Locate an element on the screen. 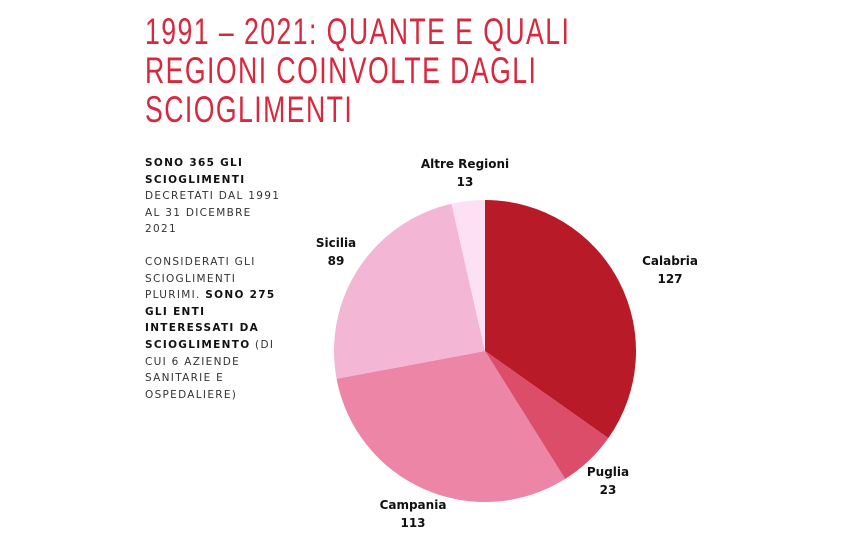  summary-text-segment: SANITARIE E is located at coordinates (185, 378).